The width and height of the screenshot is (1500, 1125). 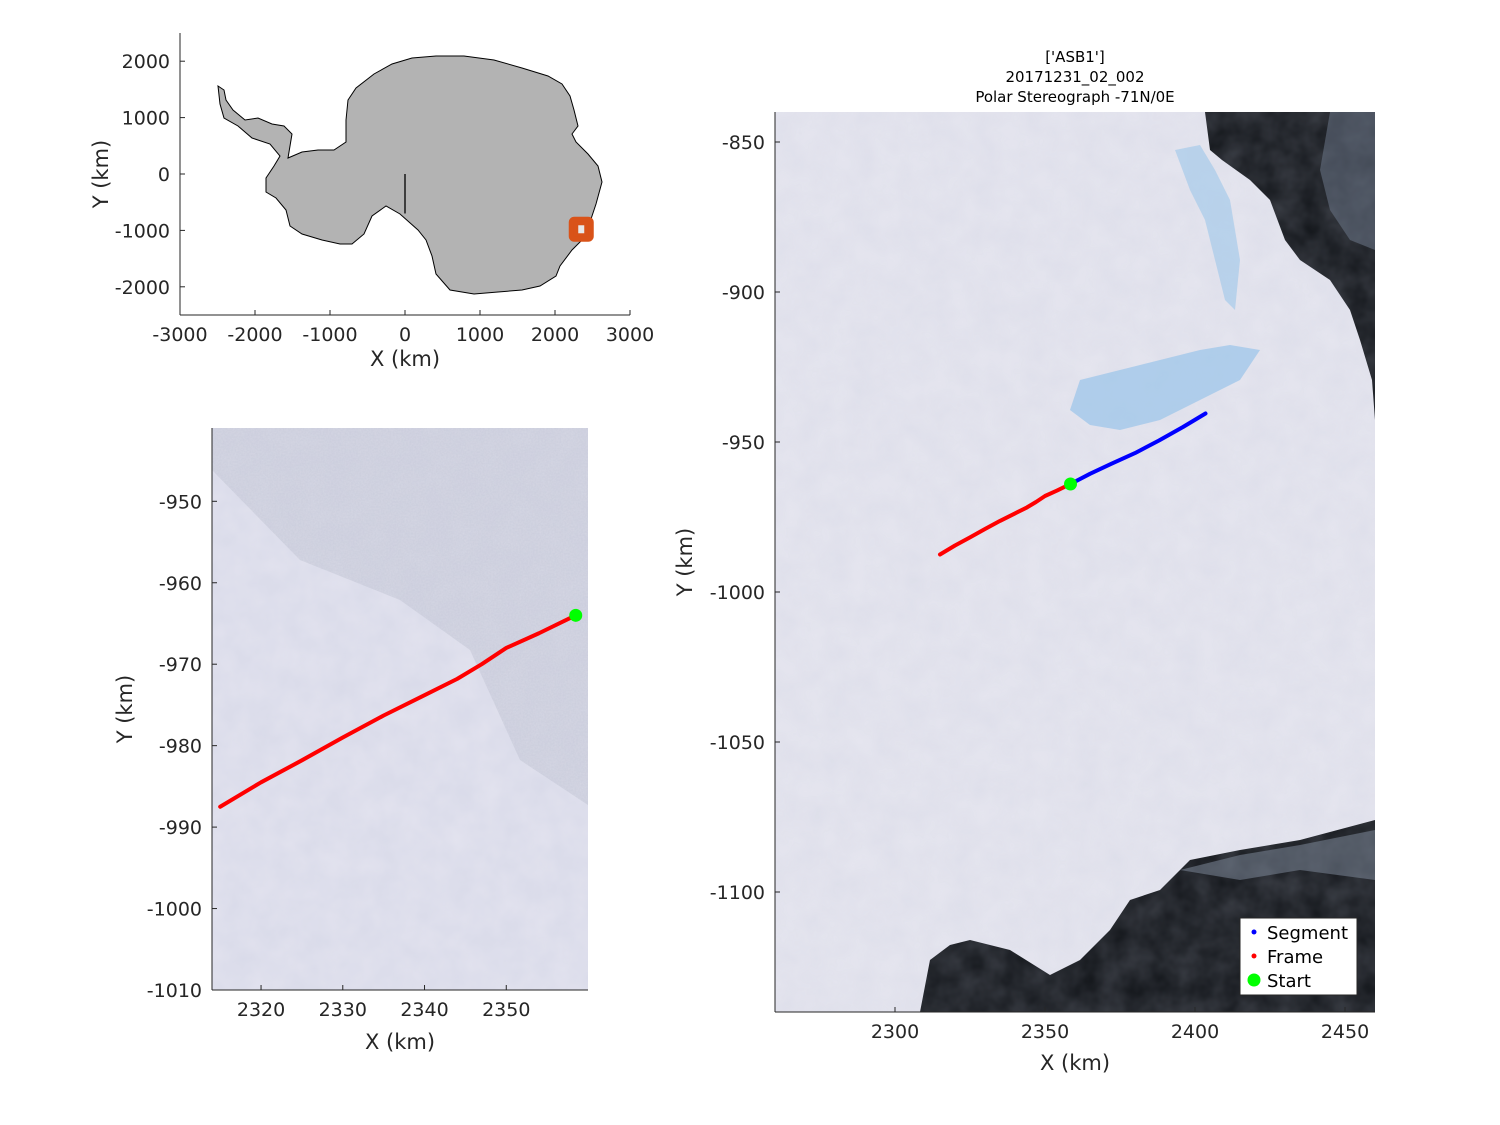 What do you see at coordinates (555, 335) in the screenshot?
I see `overview-x-tick-label: 2000` at bounding box center [555, 335].